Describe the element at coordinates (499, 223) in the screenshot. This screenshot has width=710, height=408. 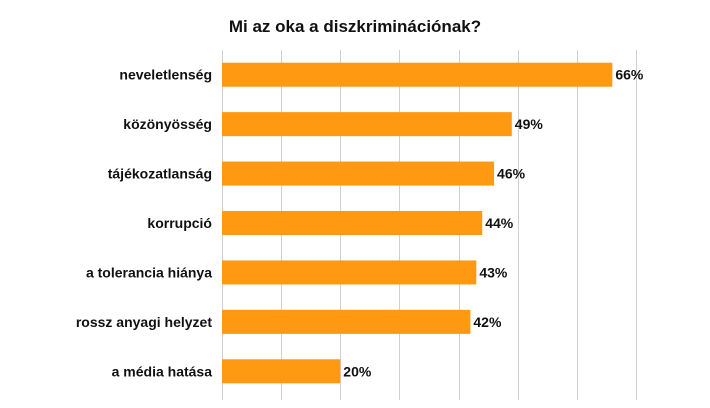
I see `value-label: 44%` at that location.